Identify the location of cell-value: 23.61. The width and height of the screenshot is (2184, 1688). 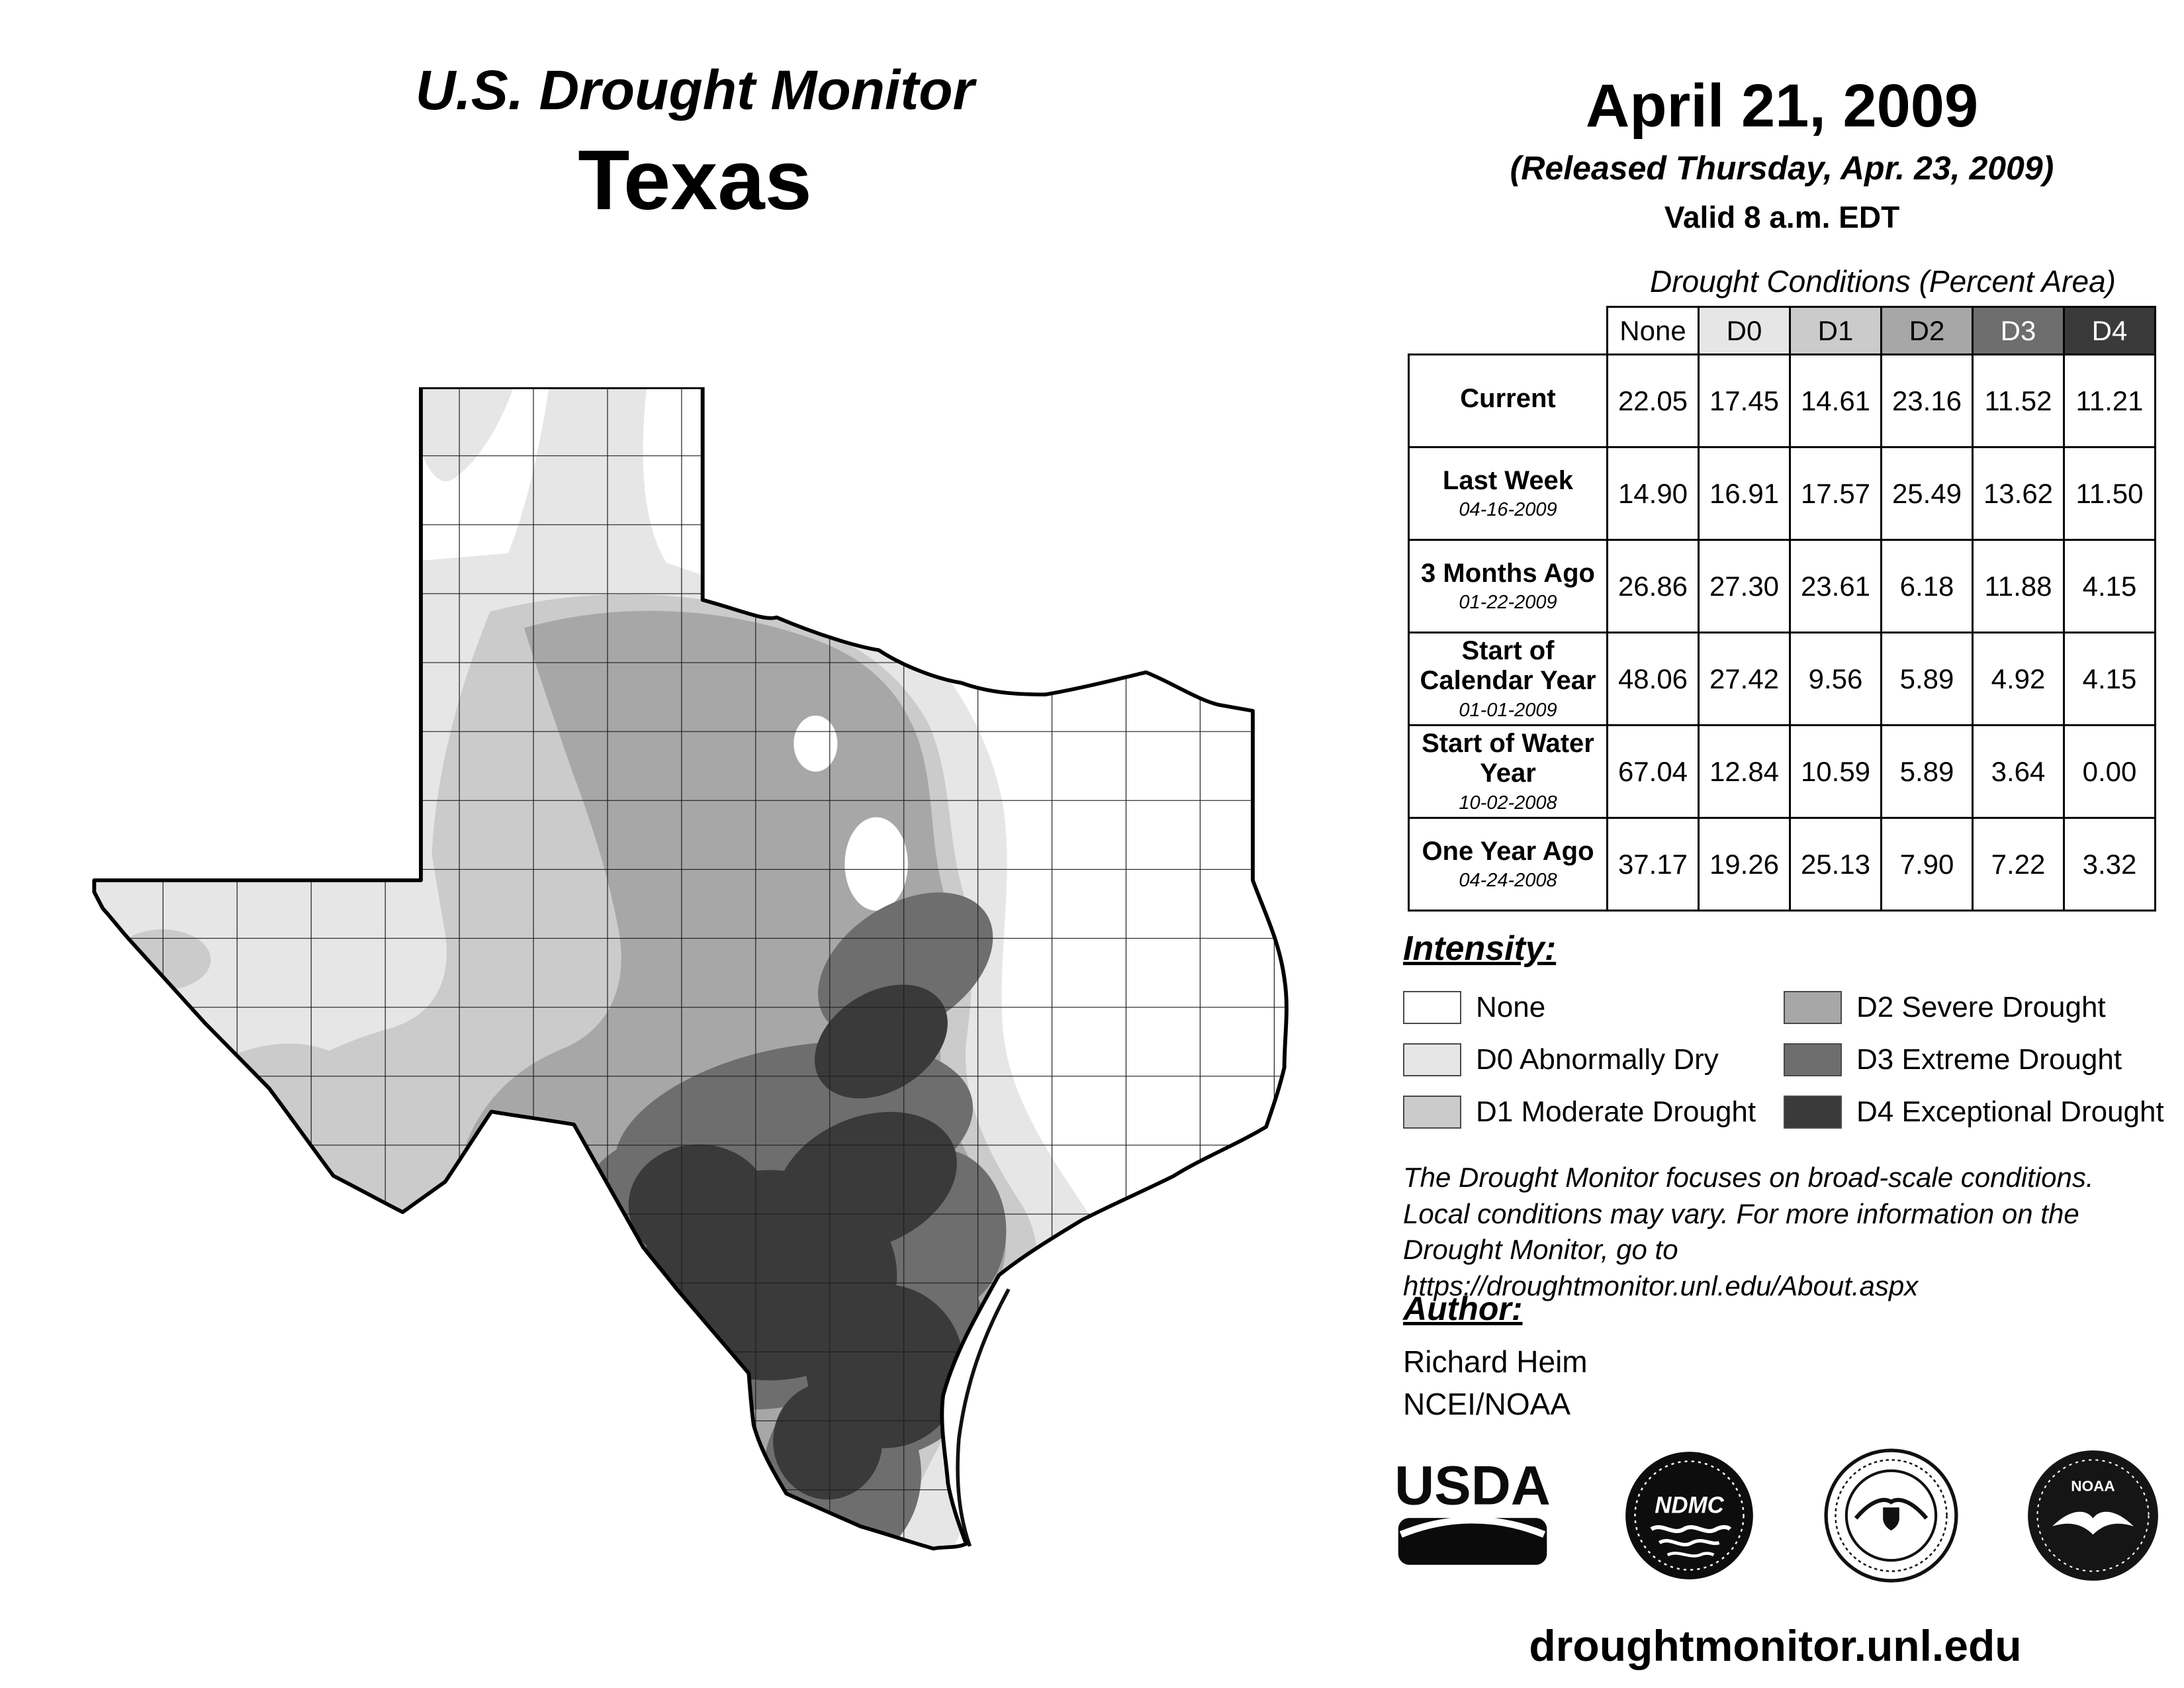
(1835, 586).